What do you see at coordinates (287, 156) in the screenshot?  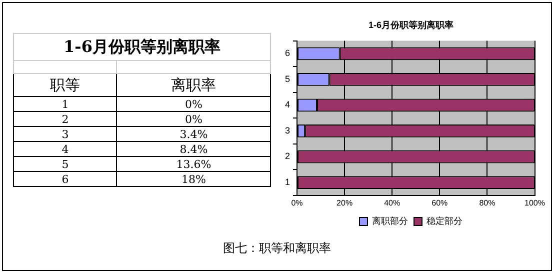 I see `y-tick-label: 2` at bounding box center [287, 156].